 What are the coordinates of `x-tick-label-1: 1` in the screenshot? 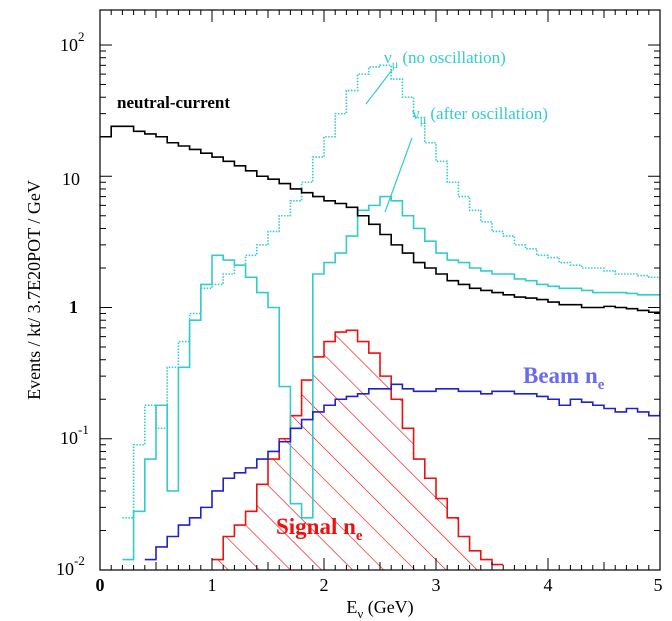 It's located at (212, 585).